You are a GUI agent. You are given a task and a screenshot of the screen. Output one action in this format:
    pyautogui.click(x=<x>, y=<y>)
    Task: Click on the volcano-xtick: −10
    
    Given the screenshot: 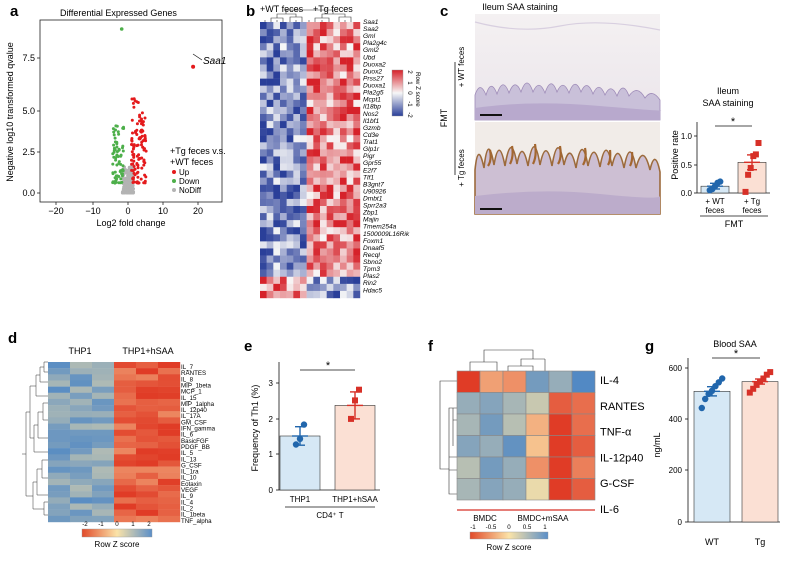 What is the action you would take?
    pyautogui.click(x=92, y=211)
    